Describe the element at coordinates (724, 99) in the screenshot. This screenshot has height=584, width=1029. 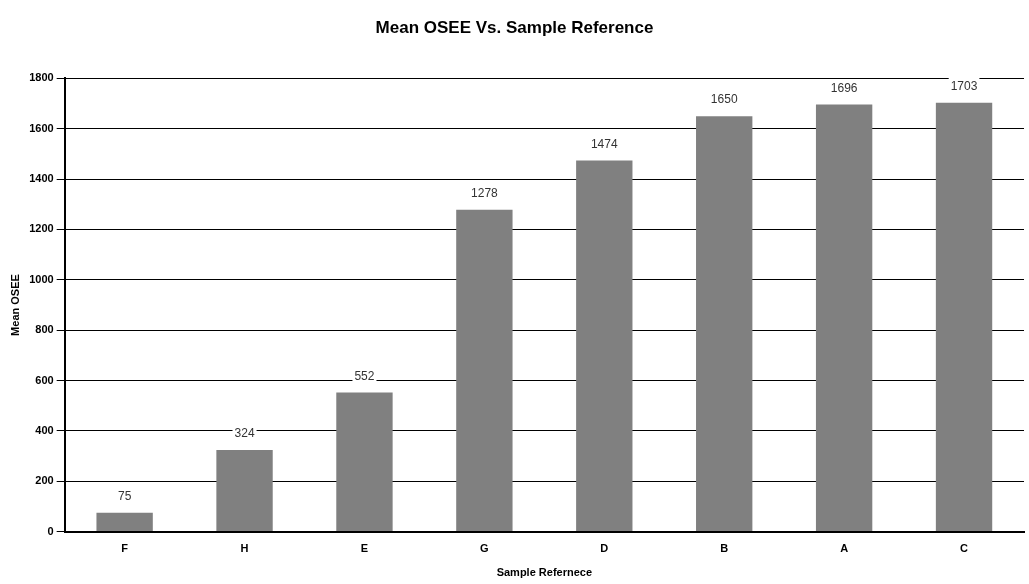
I see `data-label: 1650` at that location.